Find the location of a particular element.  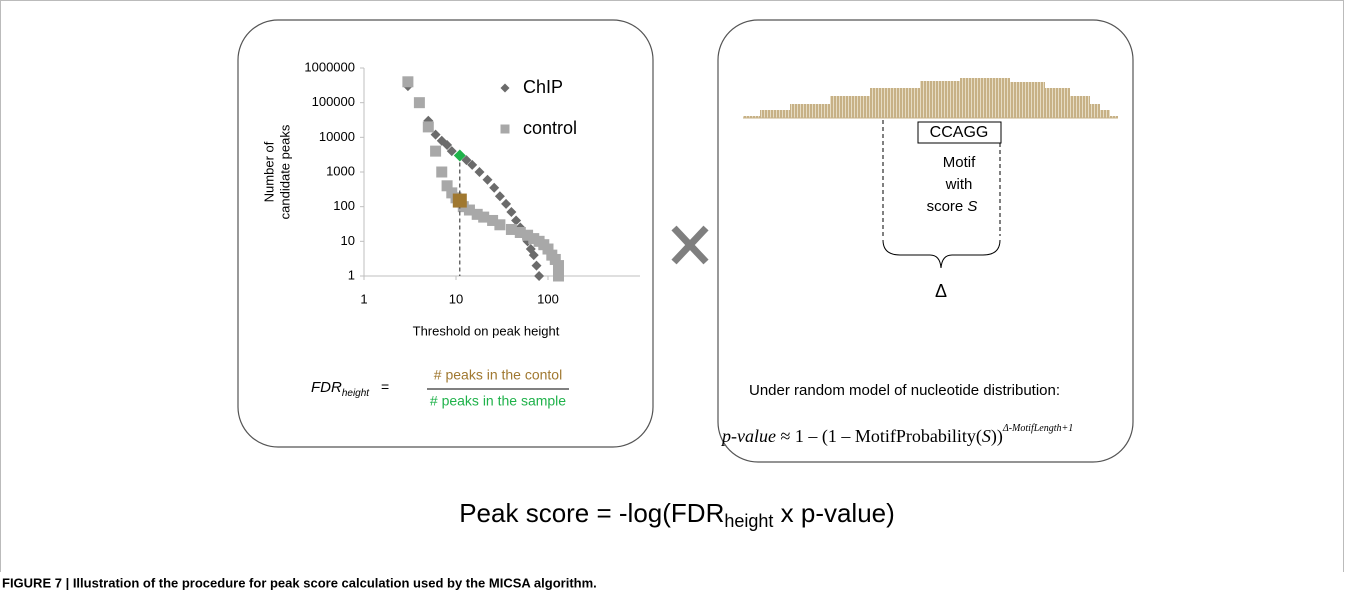

x-tick-label: 100 is located at coordinates (548, 298).